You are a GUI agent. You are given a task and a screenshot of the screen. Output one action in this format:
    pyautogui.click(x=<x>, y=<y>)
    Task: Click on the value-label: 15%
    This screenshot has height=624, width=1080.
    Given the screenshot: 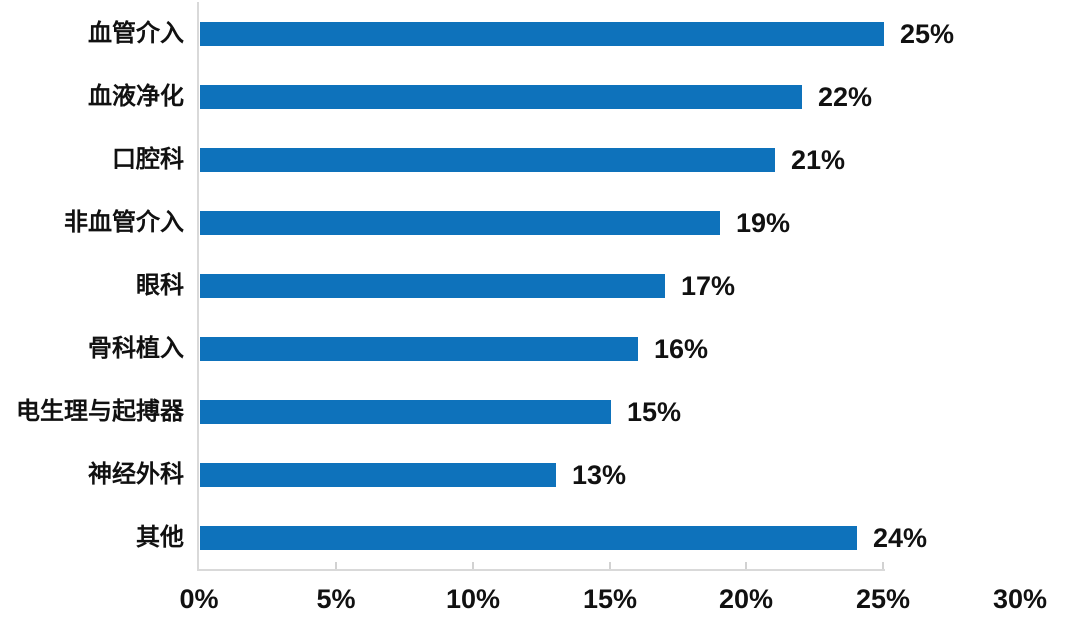 What is the action you would take?
    pyautogui.click(x=654, y=412)
    